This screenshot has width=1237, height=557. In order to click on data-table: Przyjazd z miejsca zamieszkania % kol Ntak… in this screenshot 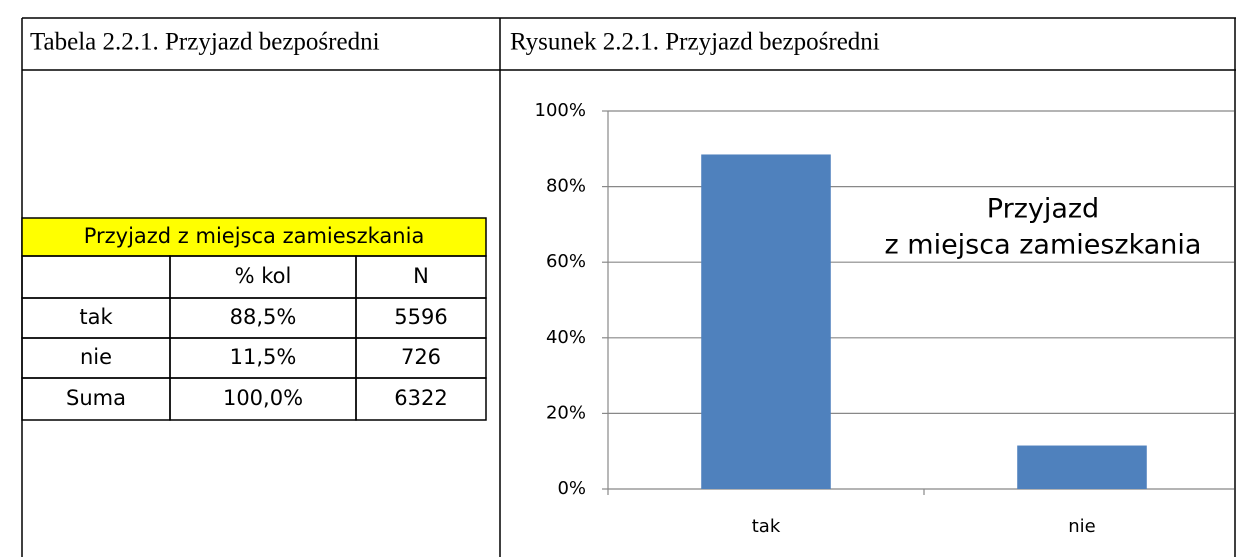, I will do `click(254, 319)`.